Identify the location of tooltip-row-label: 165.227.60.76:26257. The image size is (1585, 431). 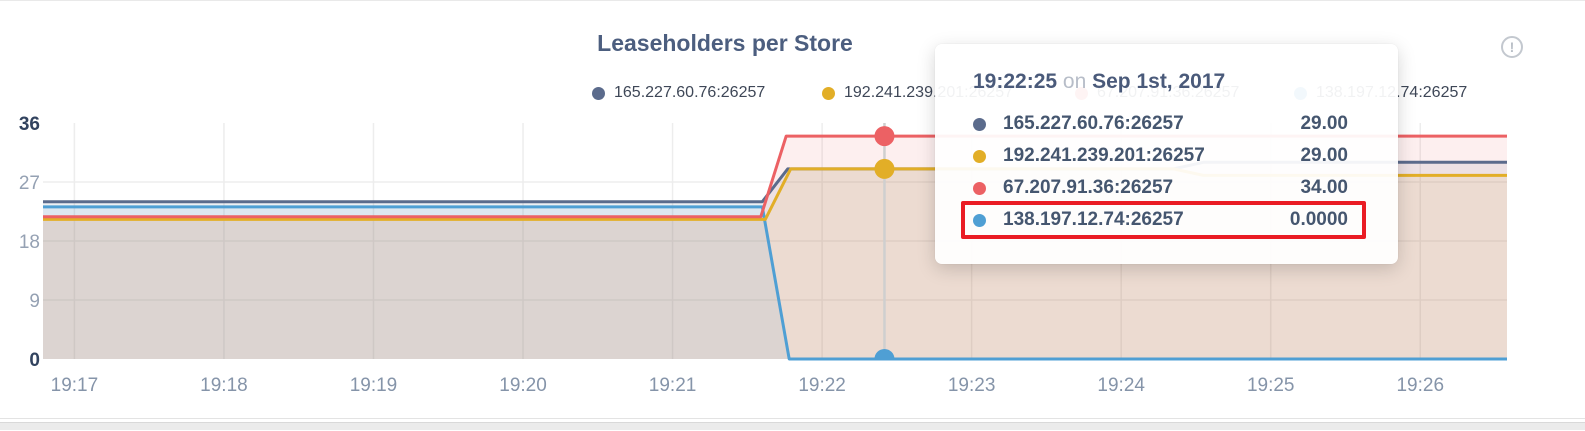
(1093, 123).